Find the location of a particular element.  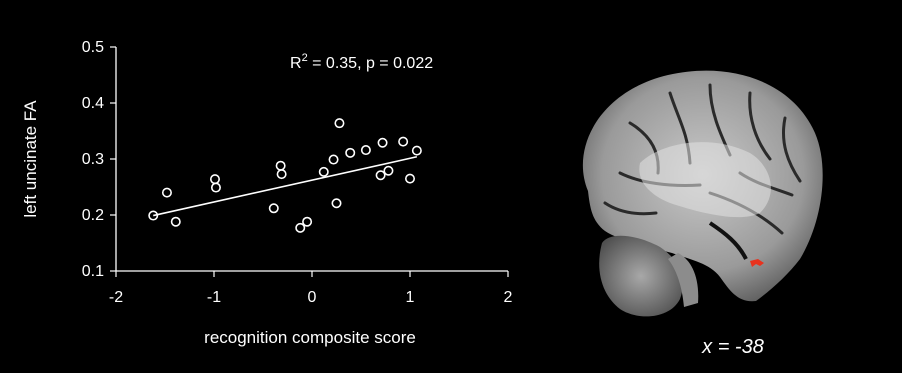

brainstem is located at coordinates (683, 280).